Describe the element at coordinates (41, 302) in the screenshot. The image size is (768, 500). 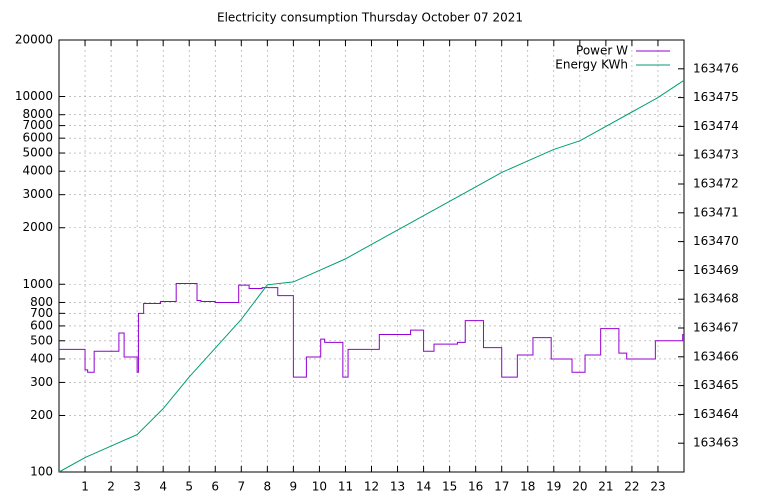
I see `y-tick-label: 800` at that location.